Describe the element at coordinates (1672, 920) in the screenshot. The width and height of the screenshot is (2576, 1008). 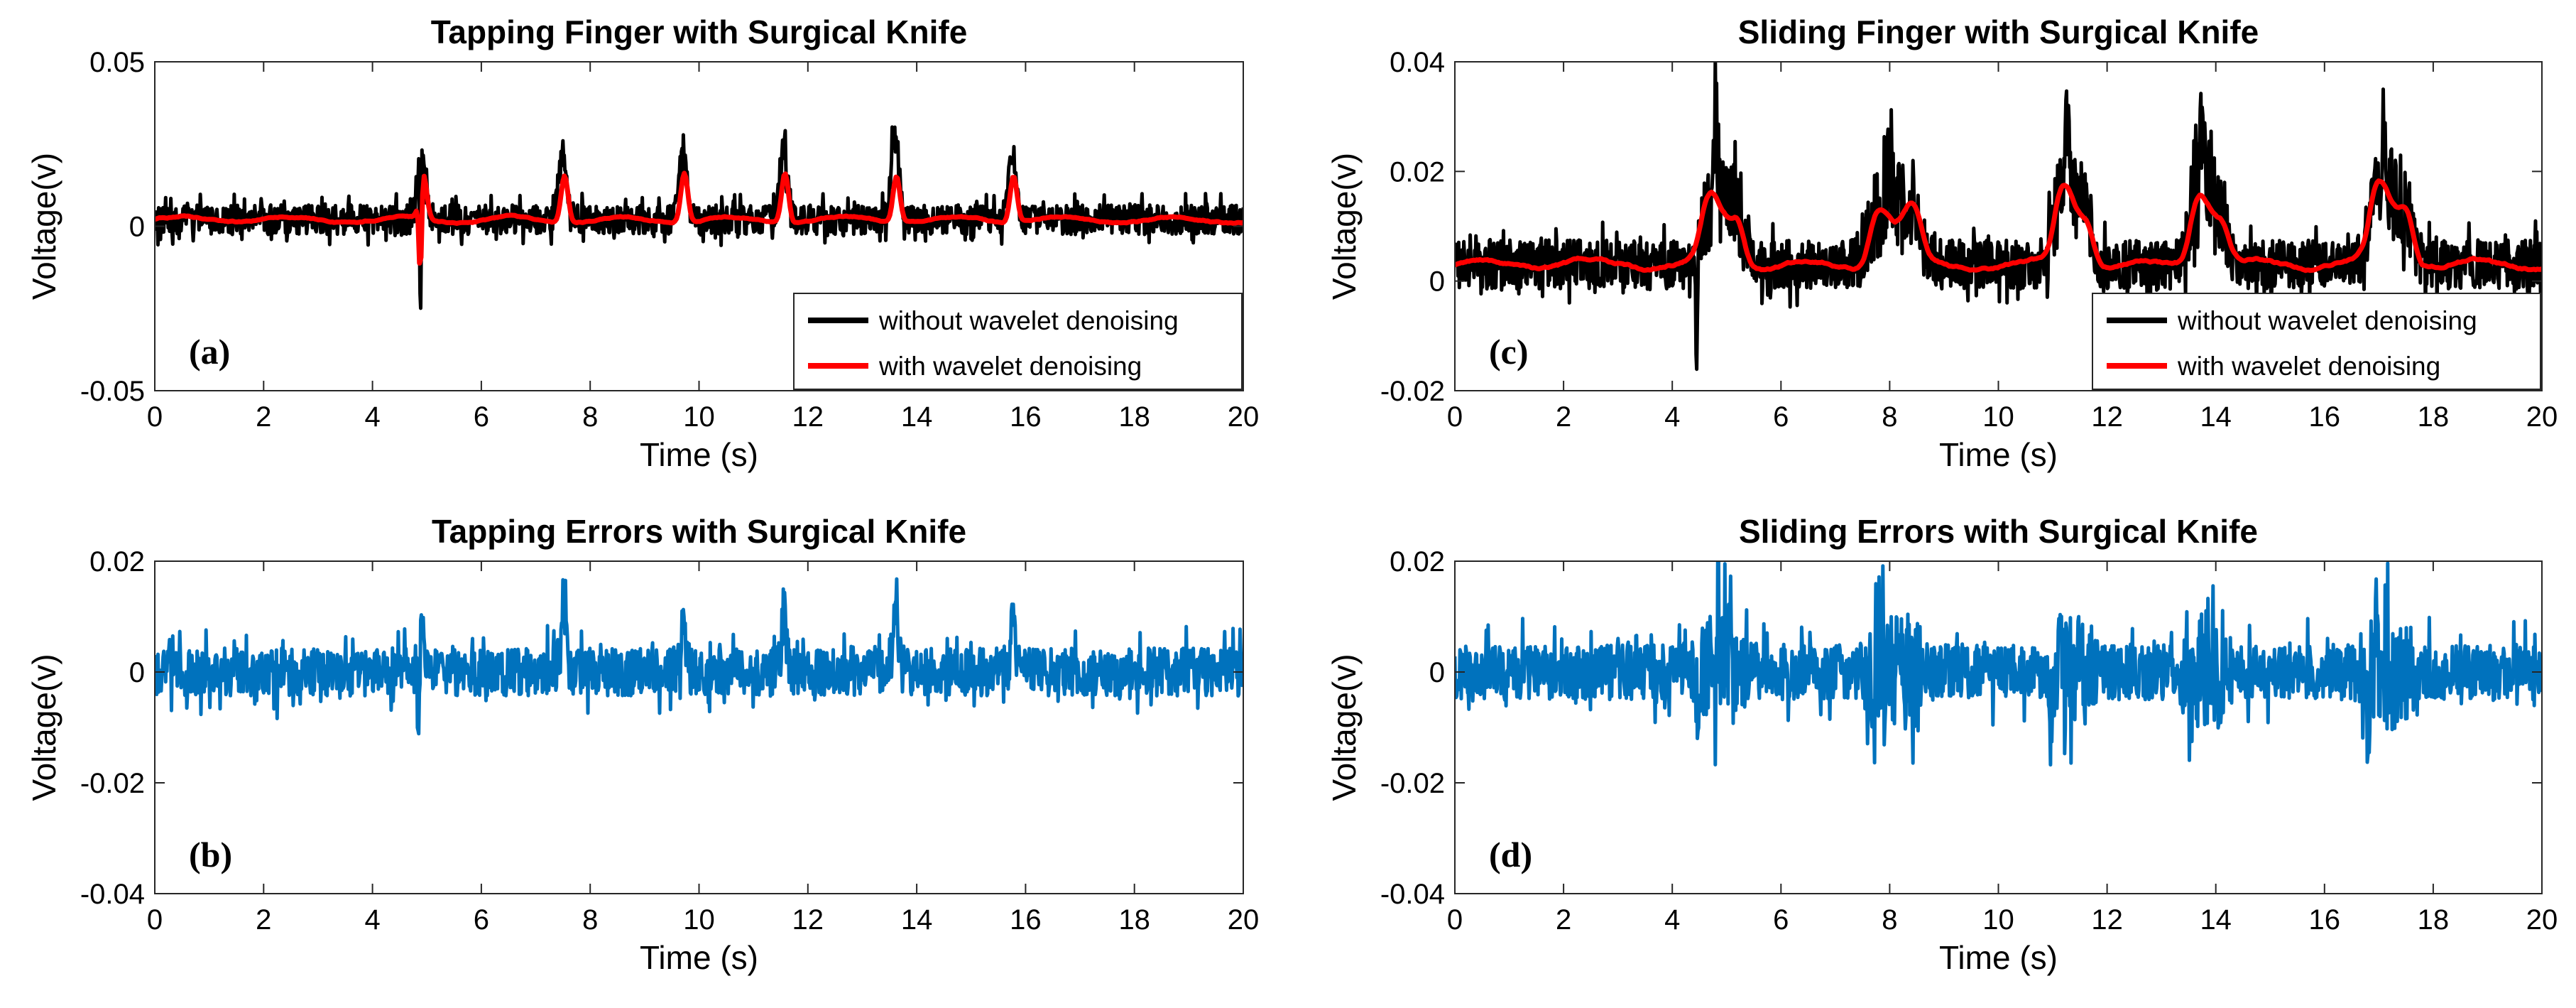
I see `panel-d-xtick-label: 4` at that location.